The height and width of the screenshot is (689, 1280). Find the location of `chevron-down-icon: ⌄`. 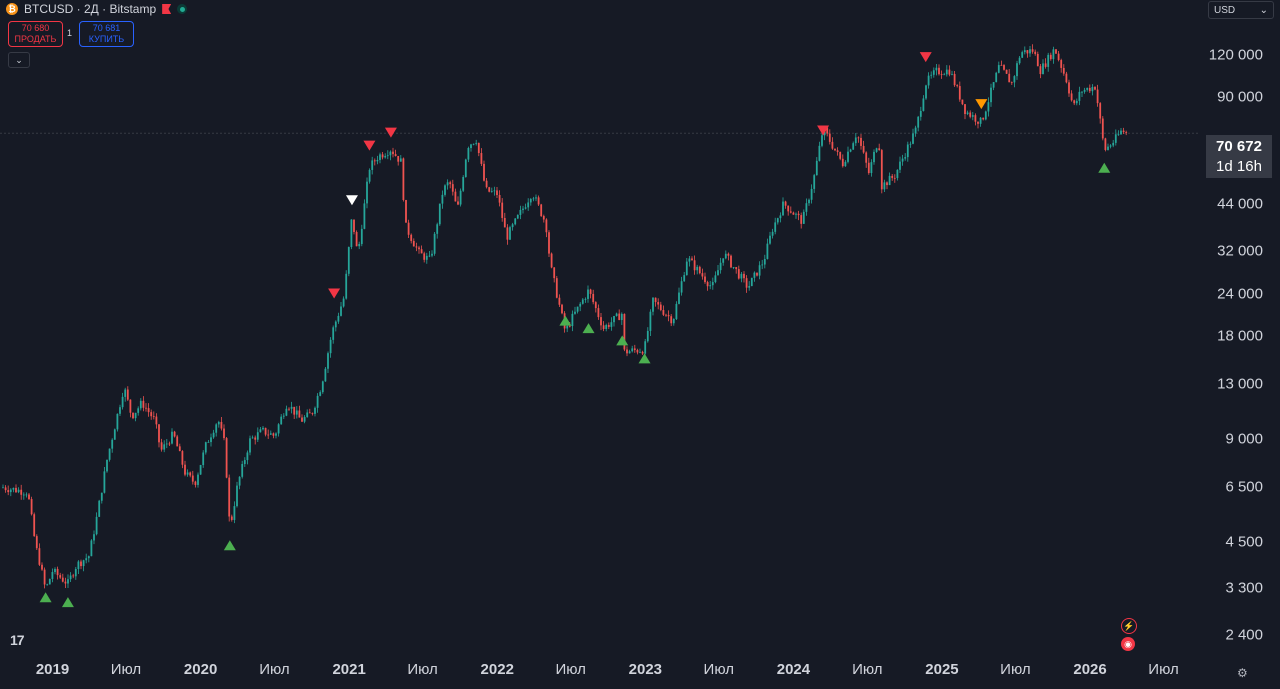

chevron-down-icon: ⌄ is located at coordinates (19, 59).